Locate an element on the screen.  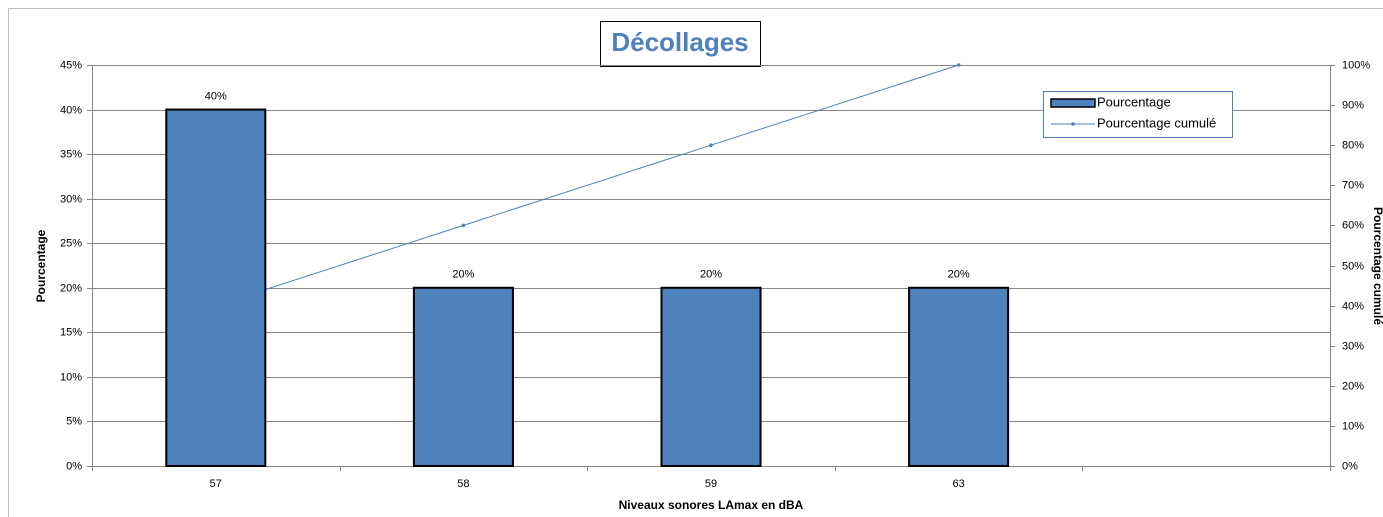
y-tick-label: 0% is located at coordinates (74, 466).